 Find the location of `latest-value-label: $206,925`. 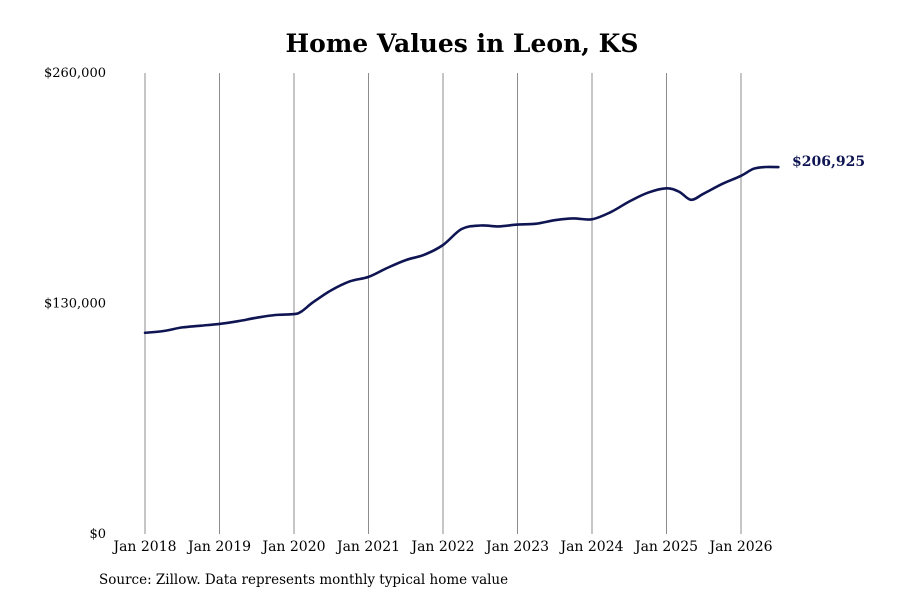

latest-value-label: $206,925 is located at coordinates (828, 162).